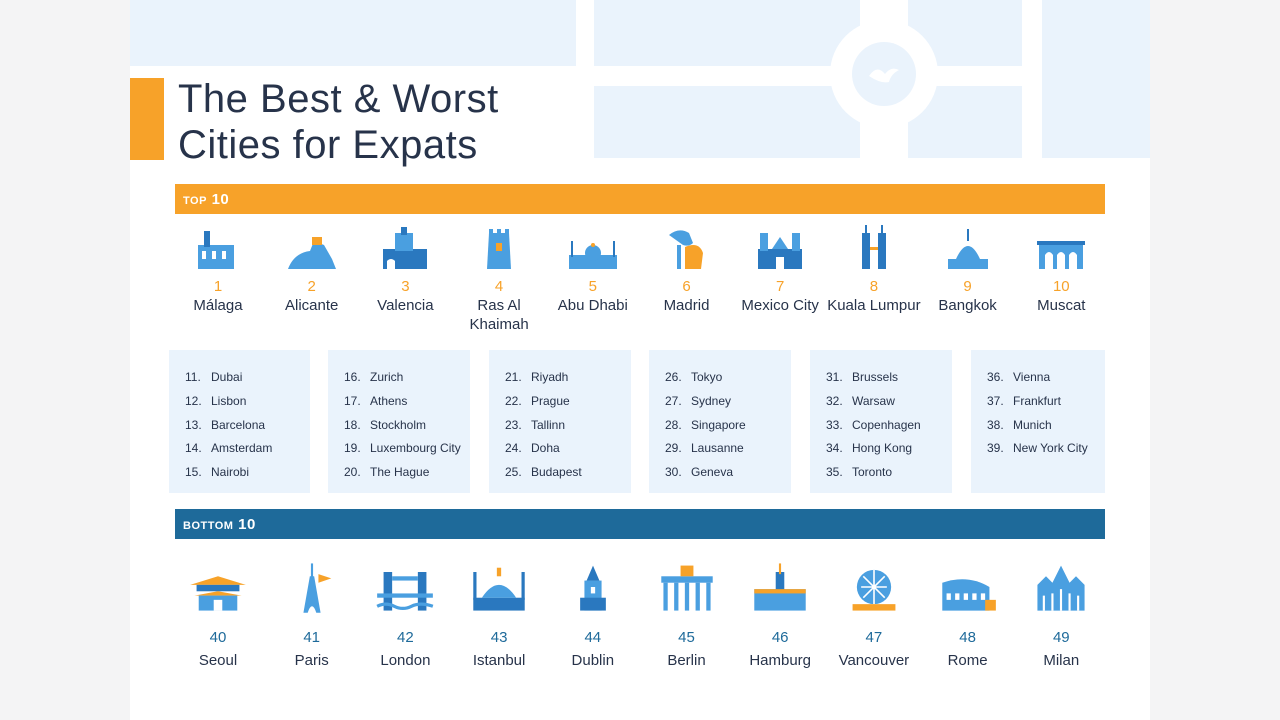 This screenshot has height=720, width=1280. I want to click on bottom-10-header: BOTTOM 10, so click(640, 524).